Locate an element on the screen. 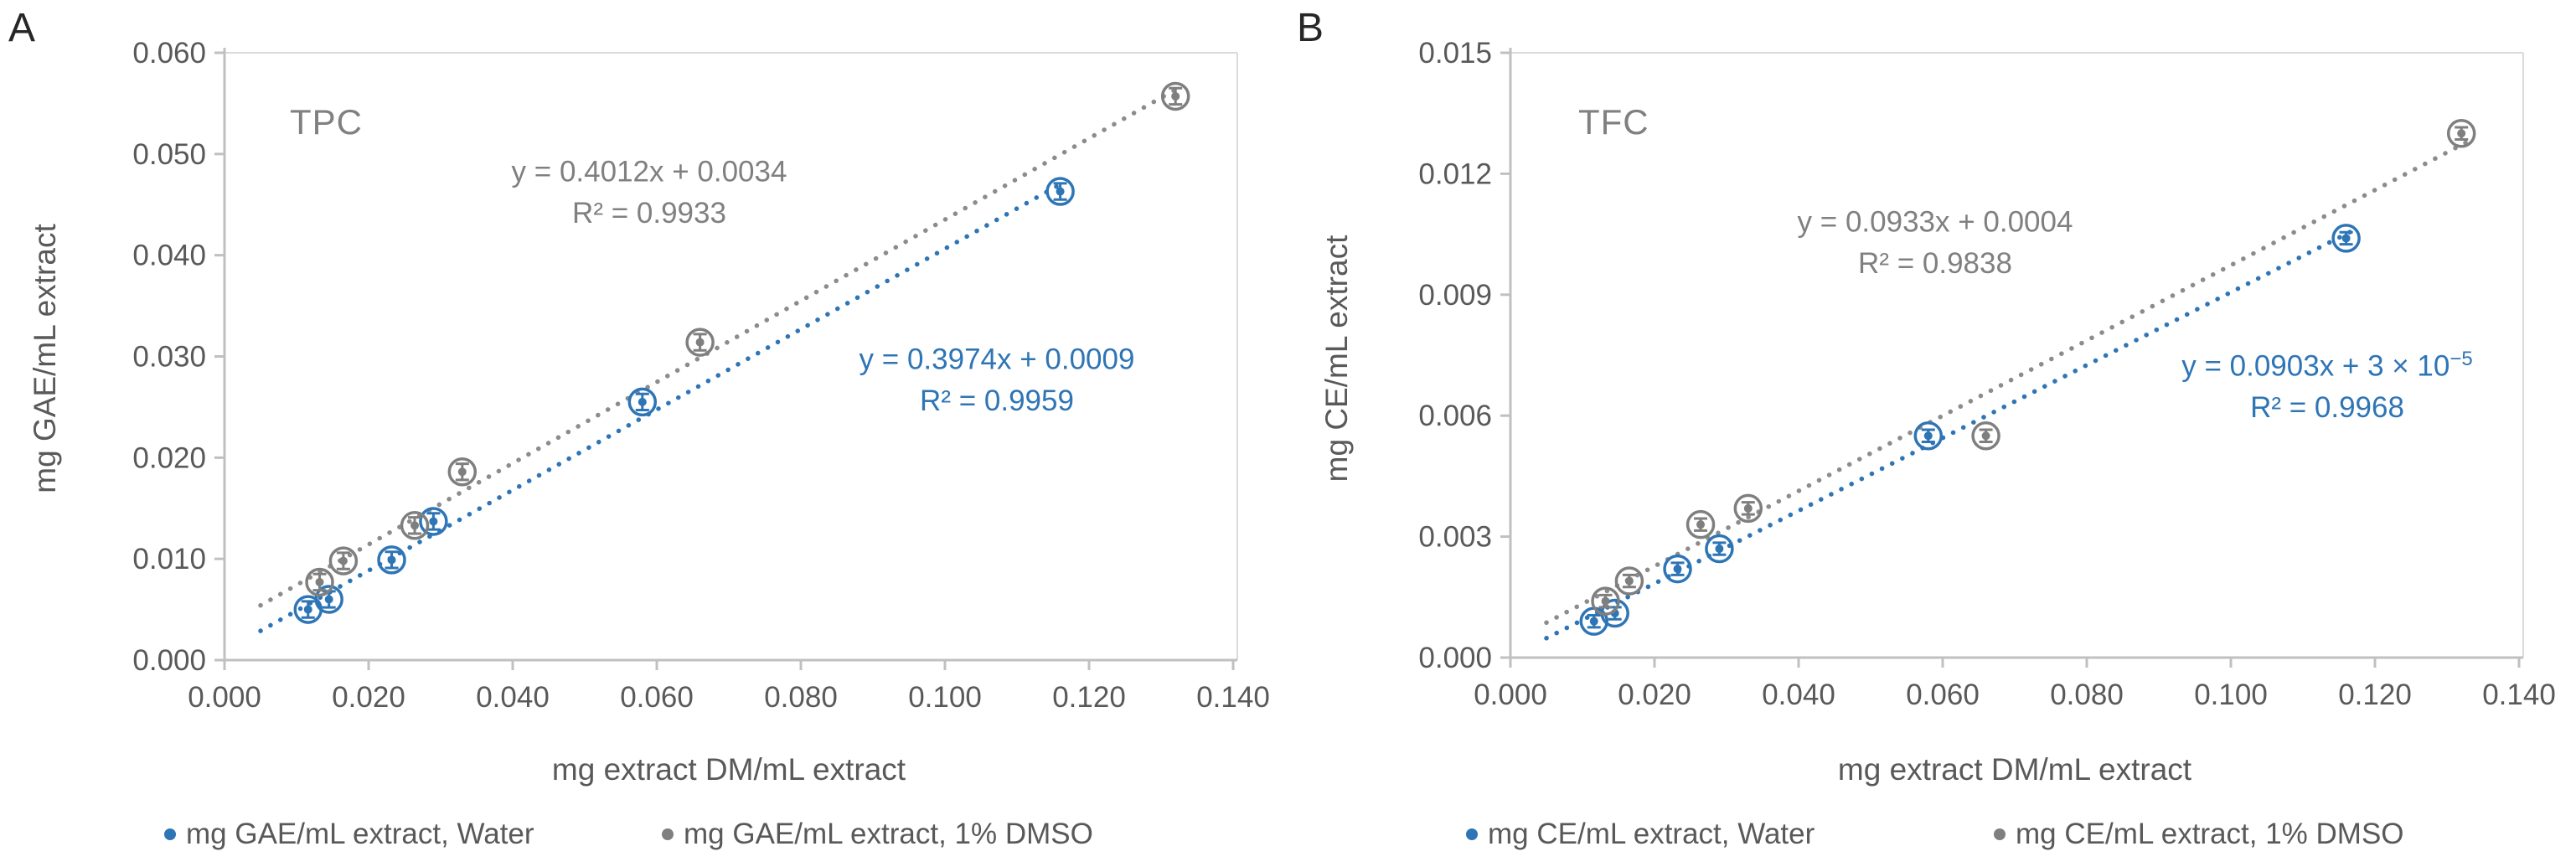 Image resolution: width=2576 pixels, height=867 pixels. y-axis-title-tpc: mg GAE/mL extract is located at coordinates (45, 358).